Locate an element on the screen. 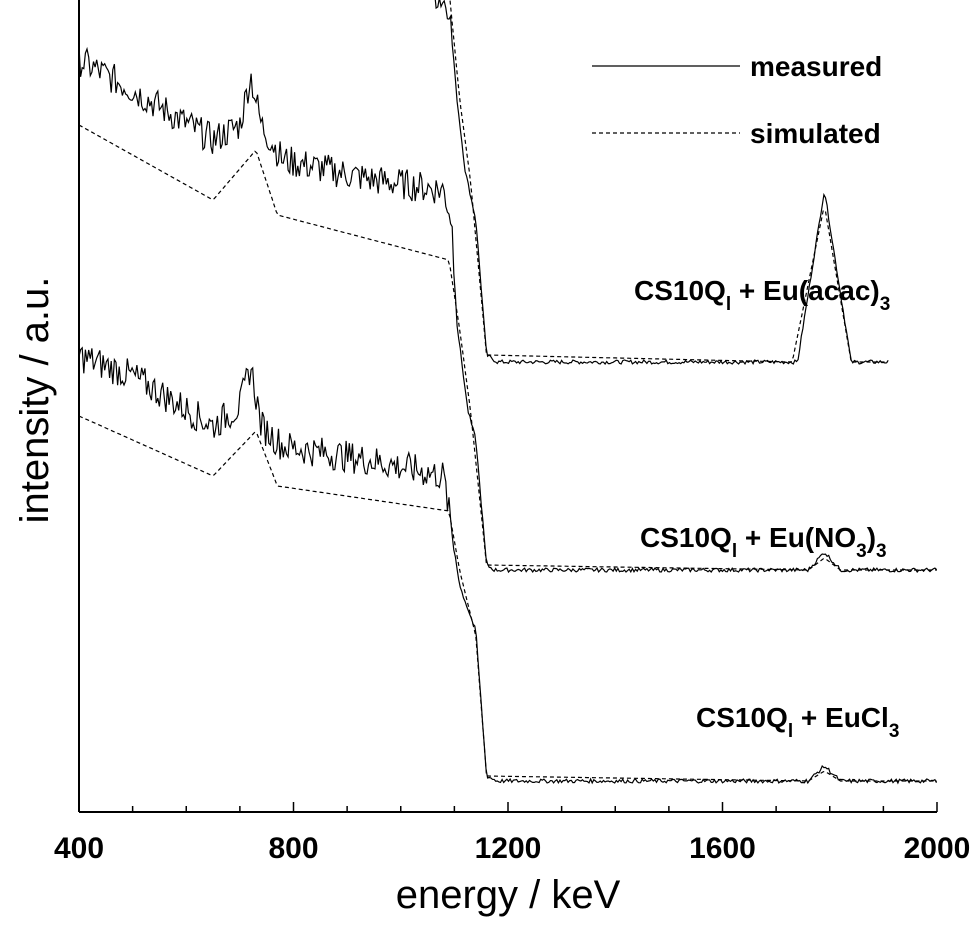 This screenshot has height=930, width=977. series-label-acac: CS10Ql + Eu(acac)3 is located at coordinates (762, 295).